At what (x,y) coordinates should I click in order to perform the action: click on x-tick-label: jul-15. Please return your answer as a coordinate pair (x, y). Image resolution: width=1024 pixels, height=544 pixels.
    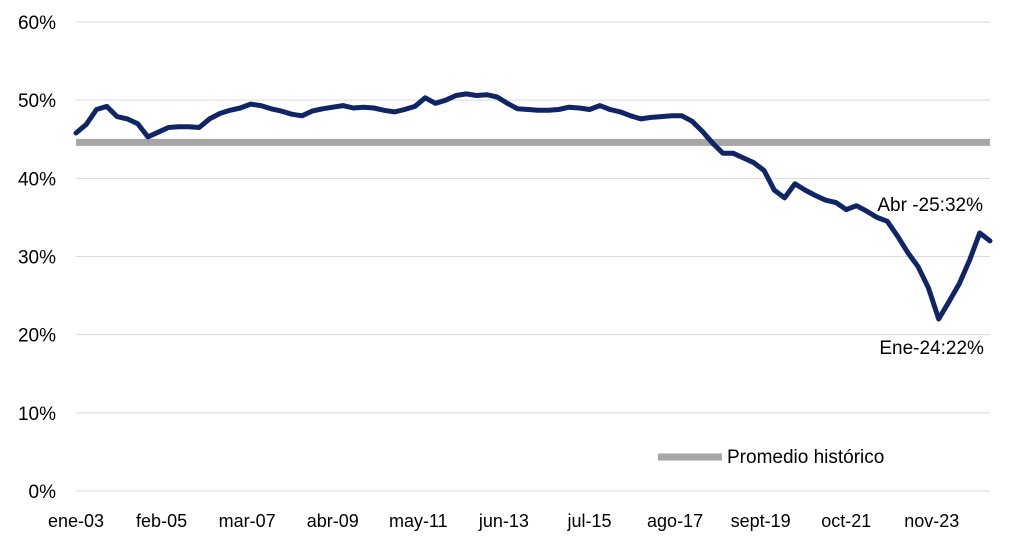
    Looking at the image, I should click on (588, 521).